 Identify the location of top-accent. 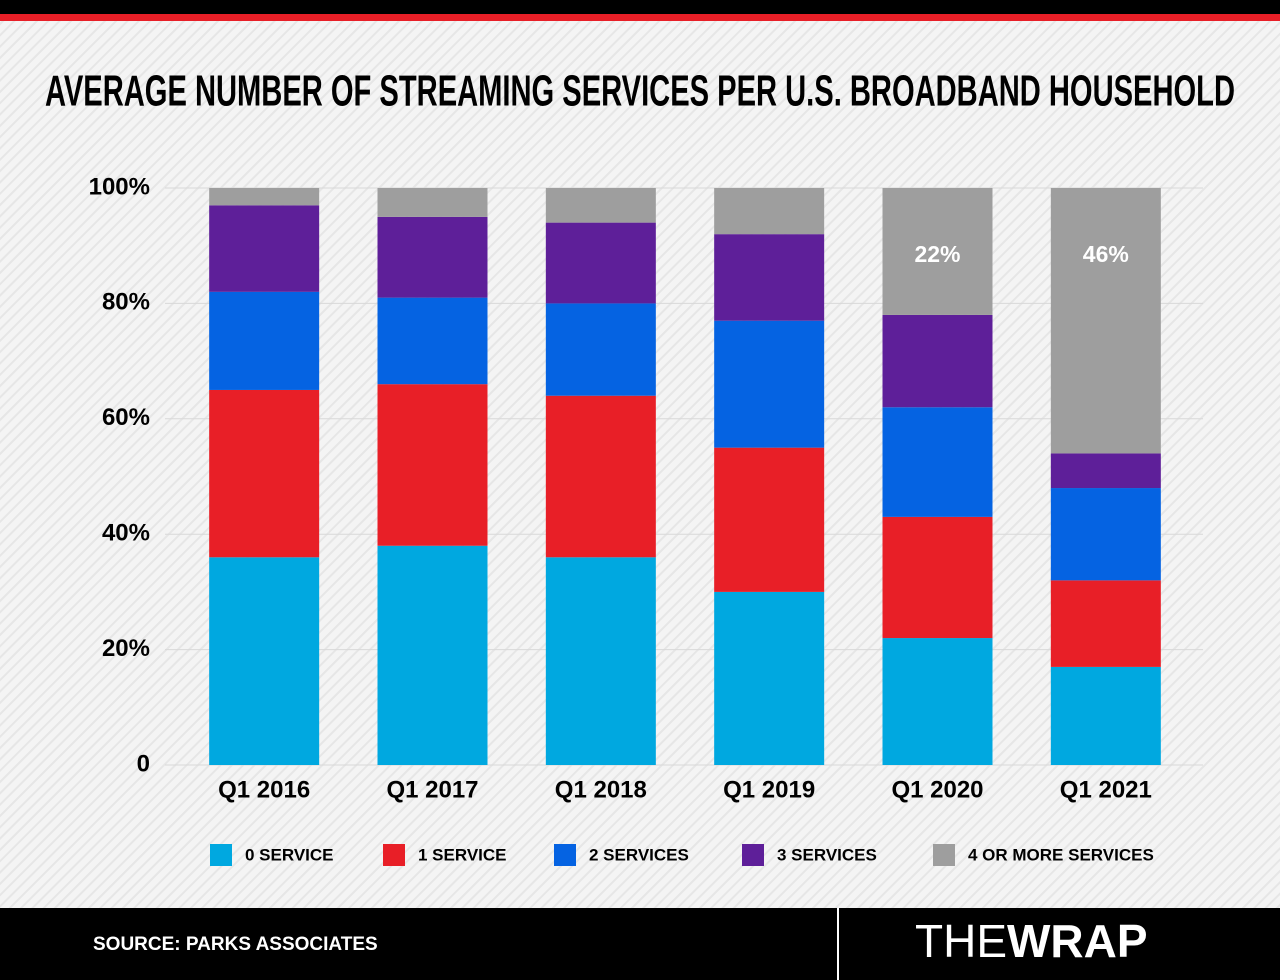
(640, 17).